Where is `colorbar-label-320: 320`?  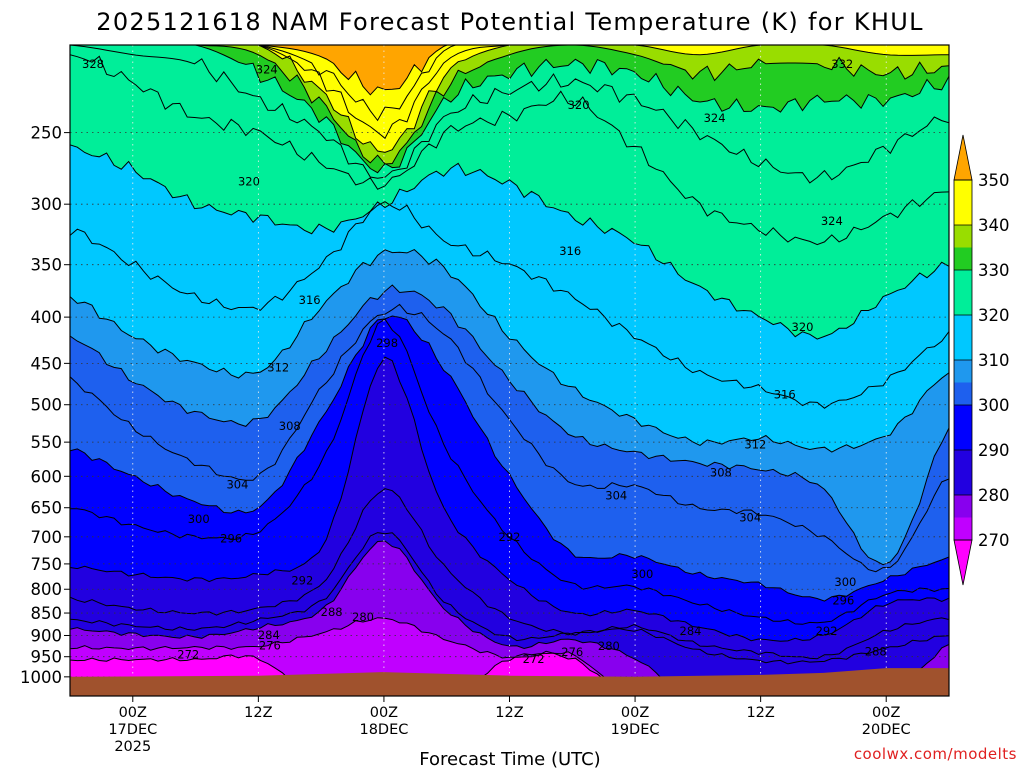 colorbar-label-320: 320 is located at coordinates (994, 315).